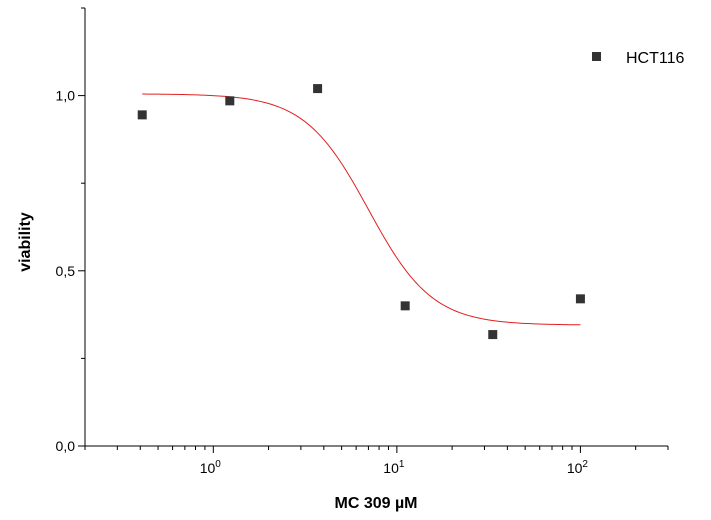 The height and width of the screenshot is (520, 711). I want to click on y-ticks, so click(81, 227).